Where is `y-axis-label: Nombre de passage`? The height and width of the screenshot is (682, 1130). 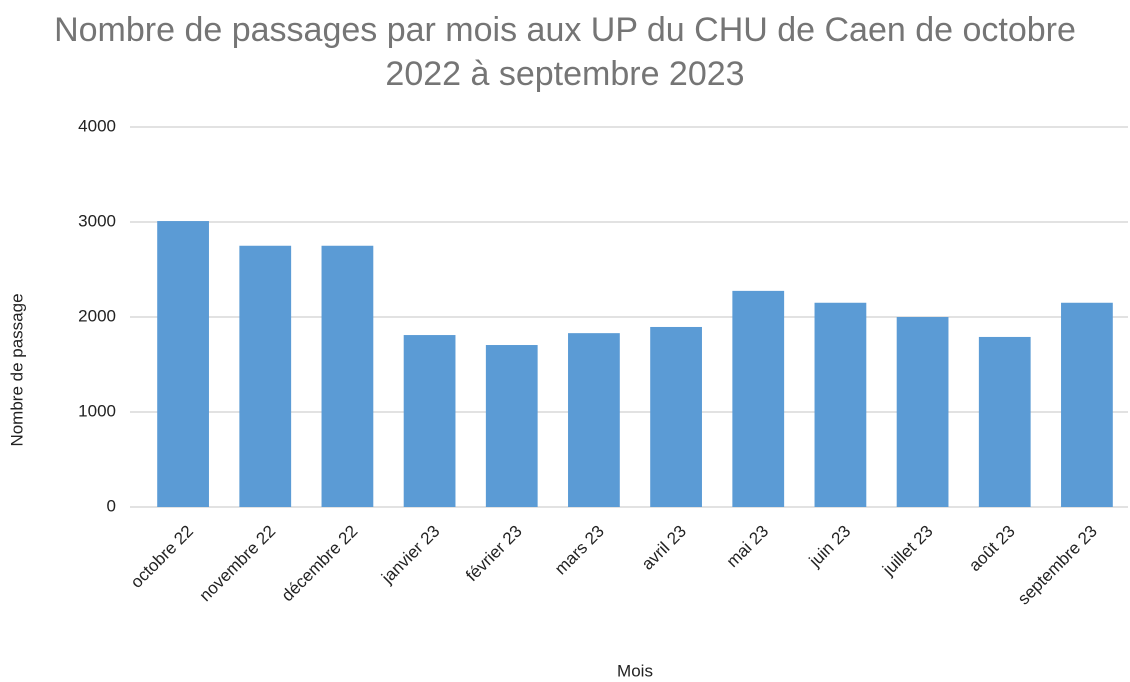 y-axis-label: Nombre de passage is located at coordinates (16, 369).